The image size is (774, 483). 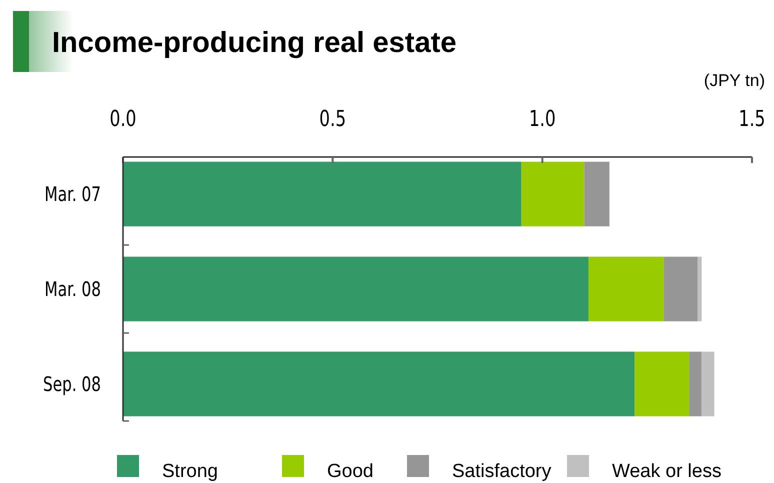 I want to click on legend-label: Satisfactory, so click(x=502, y=471).